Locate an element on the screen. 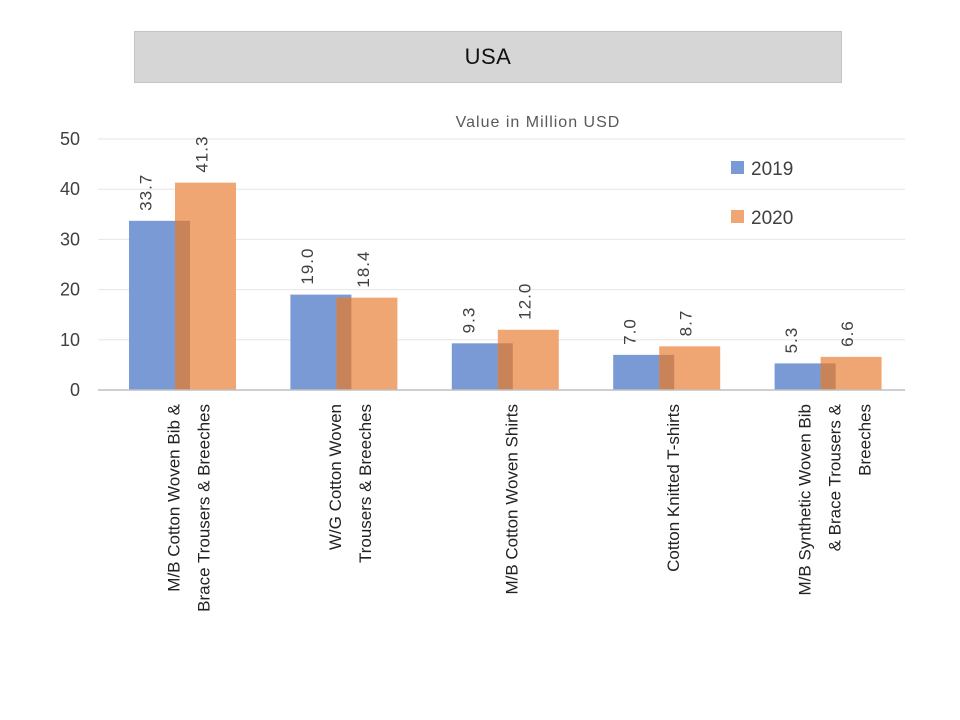 Image resolution: width=960 pixels, height=720 pixels. x-tick-label: M/B Synthetic Woven Bib is located at coordinates (804, 500).